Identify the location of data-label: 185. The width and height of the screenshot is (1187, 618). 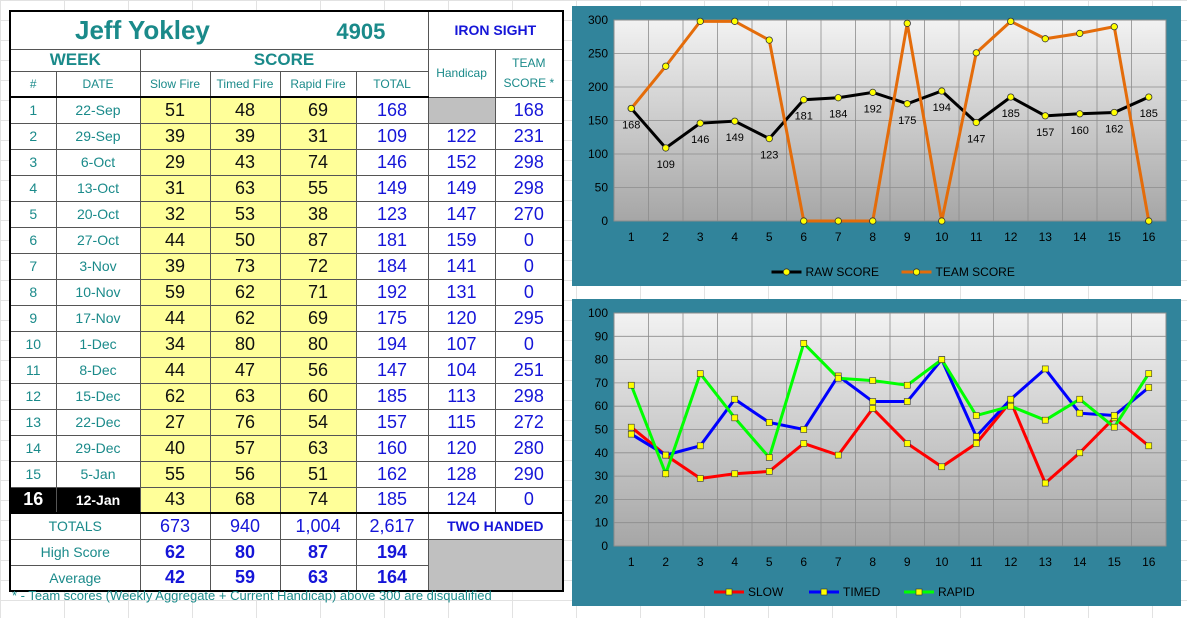
(1149, 114).